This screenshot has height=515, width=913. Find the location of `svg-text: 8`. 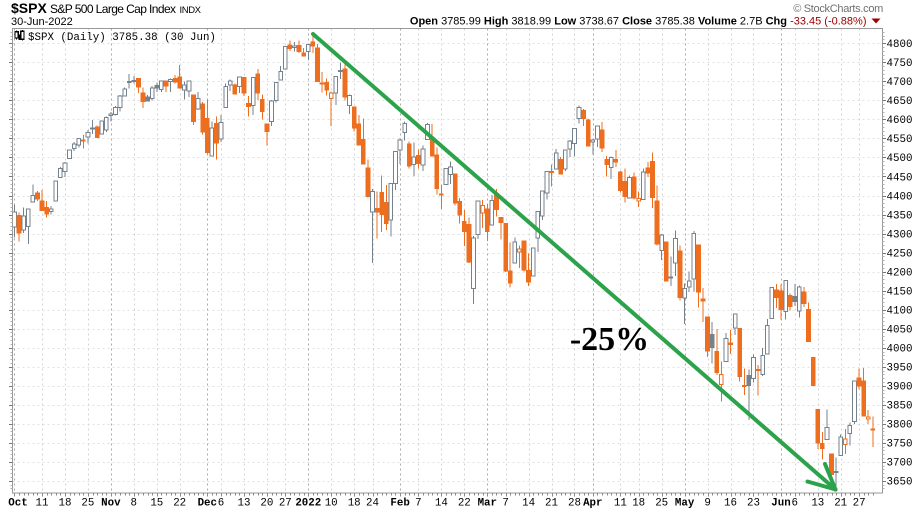

svg-text: 8 is located at coordinates (134, 504).